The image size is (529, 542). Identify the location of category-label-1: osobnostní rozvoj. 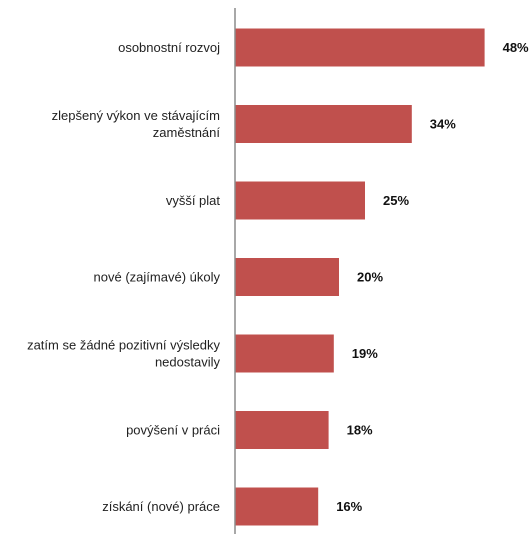
(169, 47).